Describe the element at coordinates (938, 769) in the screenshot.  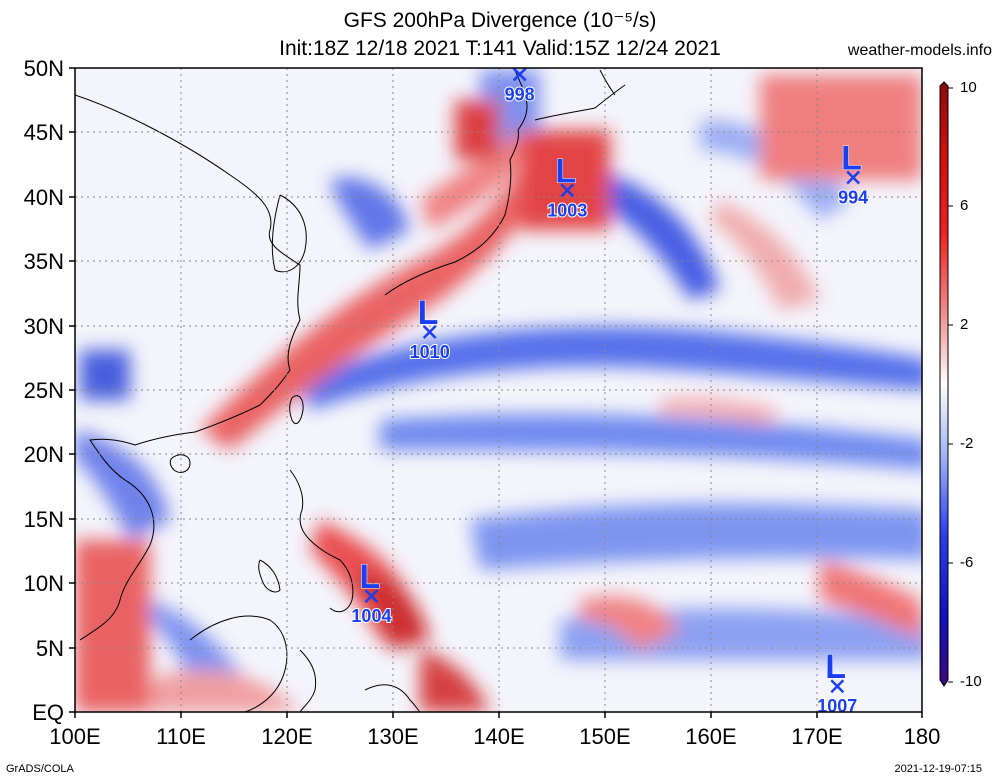
I see `footer-timestamp: 2021-12-19-07:15` at that location.